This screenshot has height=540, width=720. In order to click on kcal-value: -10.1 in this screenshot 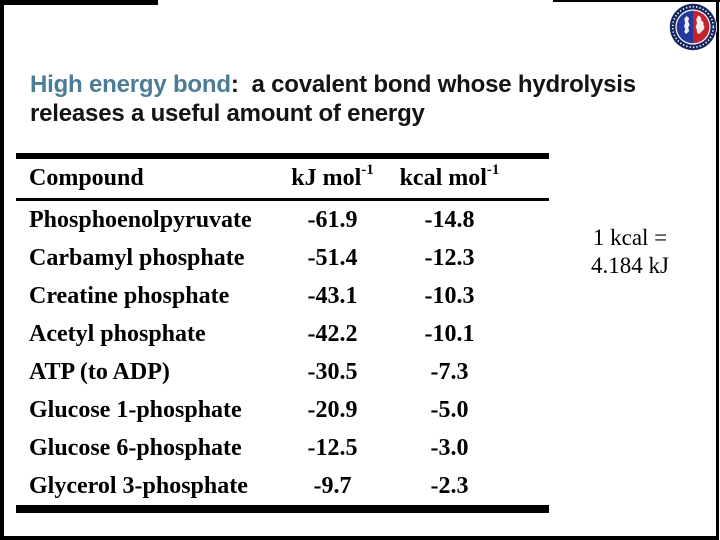, I will do `click(449, 333)`.